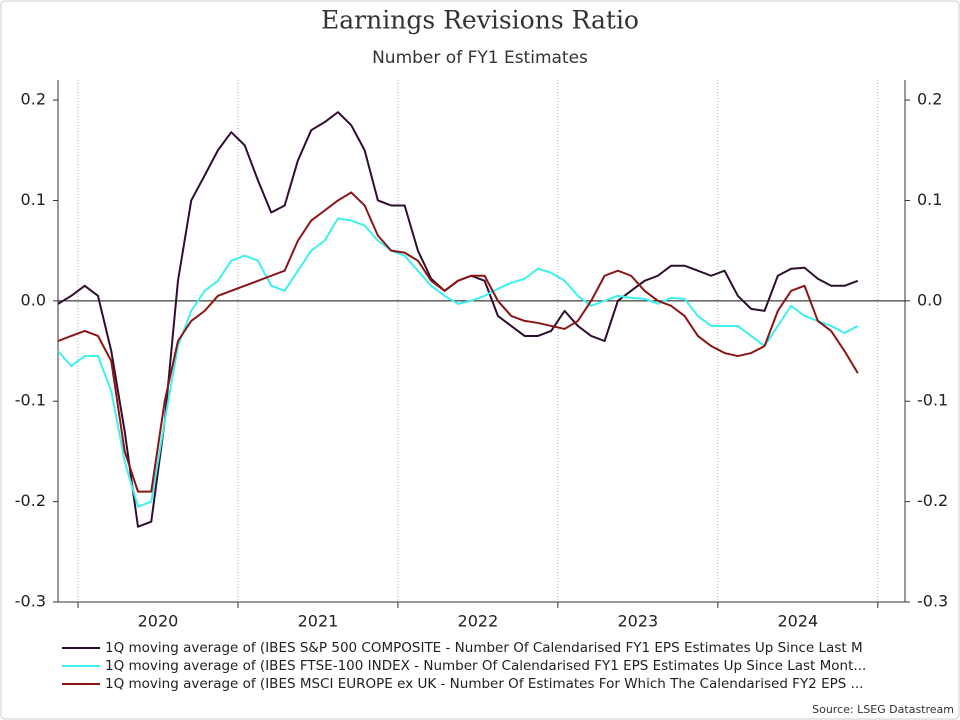 The height and width of the screenshot is (720, 960). I want to click on x-tick-label: 2020, so click(158, 621).